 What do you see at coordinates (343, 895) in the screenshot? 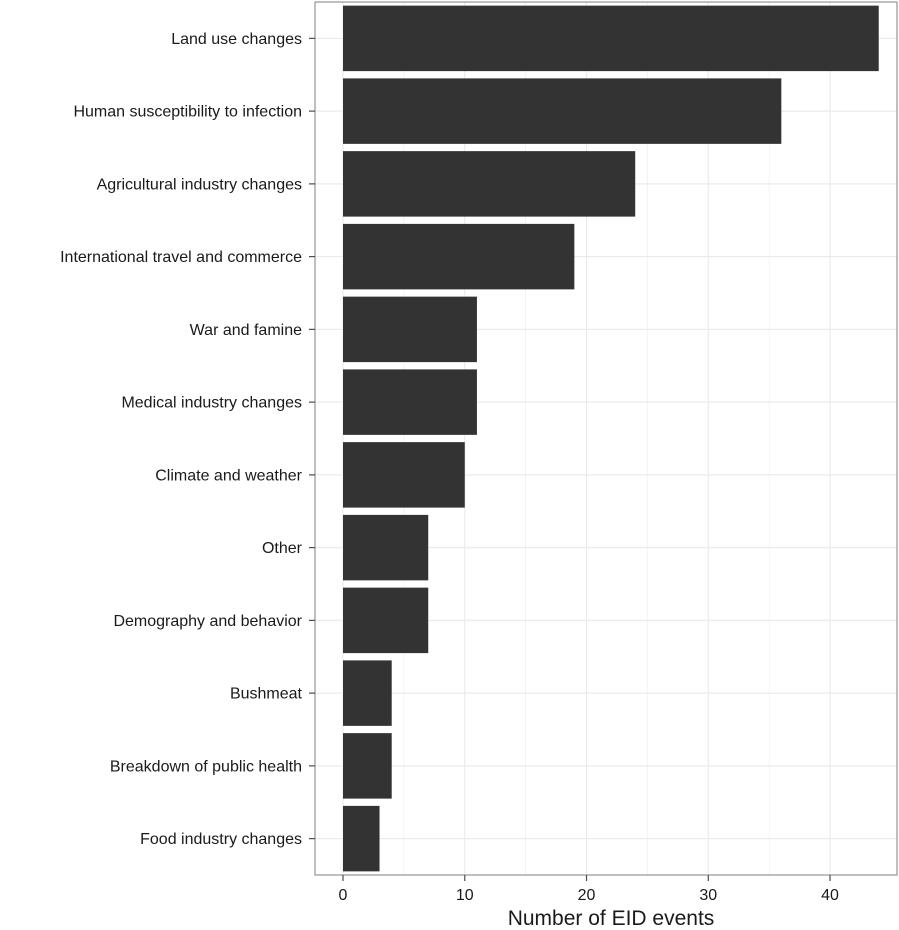
I see `x-tick-label: 0` at bounding box center [343, 895].